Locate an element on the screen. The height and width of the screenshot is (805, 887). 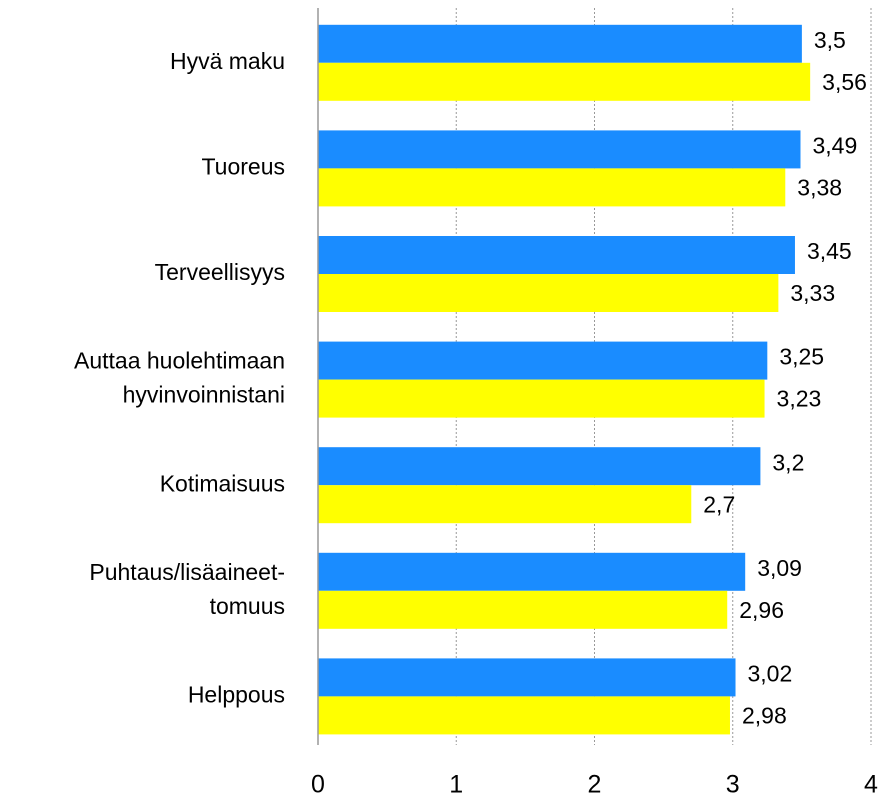
value-label: 3,5 is located at coordinates (830, 40).